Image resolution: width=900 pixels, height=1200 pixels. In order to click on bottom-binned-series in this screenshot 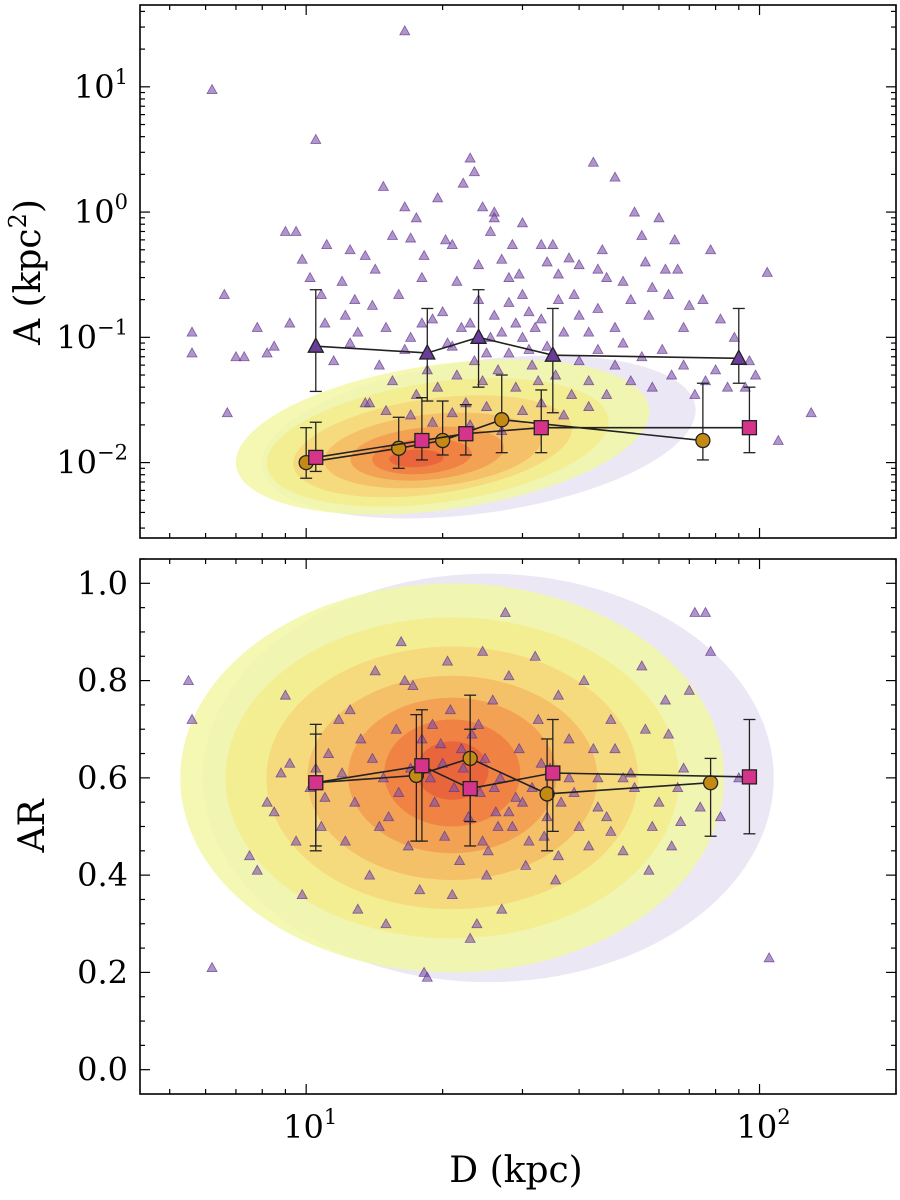, I will do `click(533, 773)`.